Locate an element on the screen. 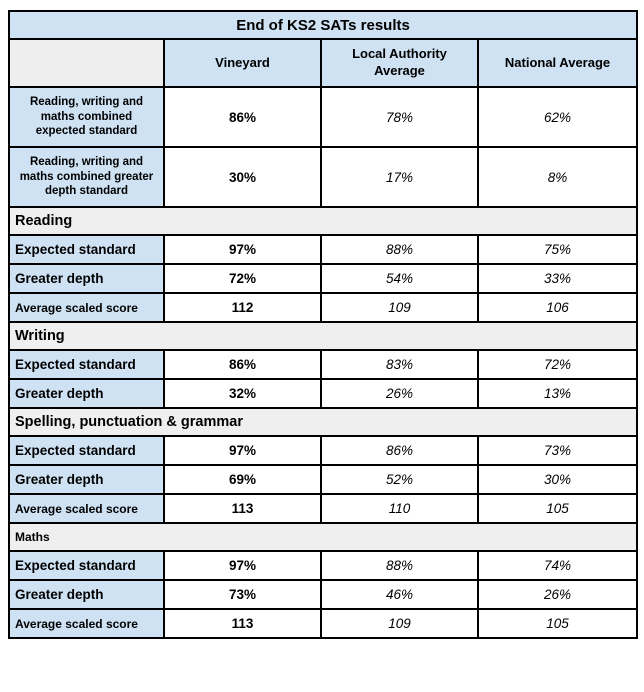 This screenshot has width=644, height=692. table-row: Average scaled score 113 109 105 is located at coordinates (323, 623).